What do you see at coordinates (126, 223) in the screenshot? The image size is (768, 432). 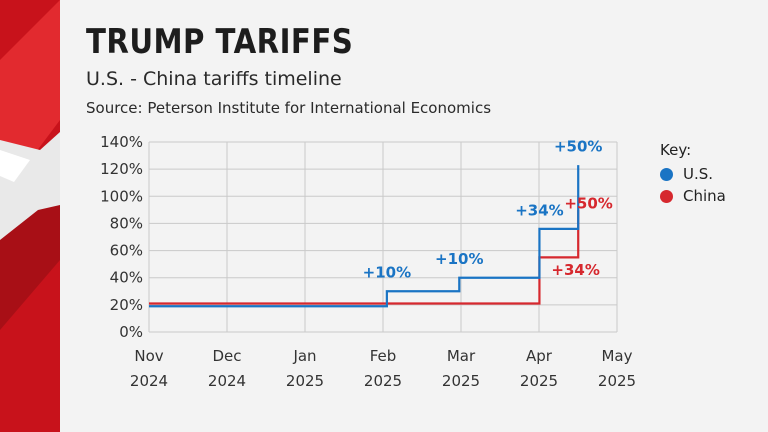 I see `y-tick-label: 80%` at bounding box center [126, 223].